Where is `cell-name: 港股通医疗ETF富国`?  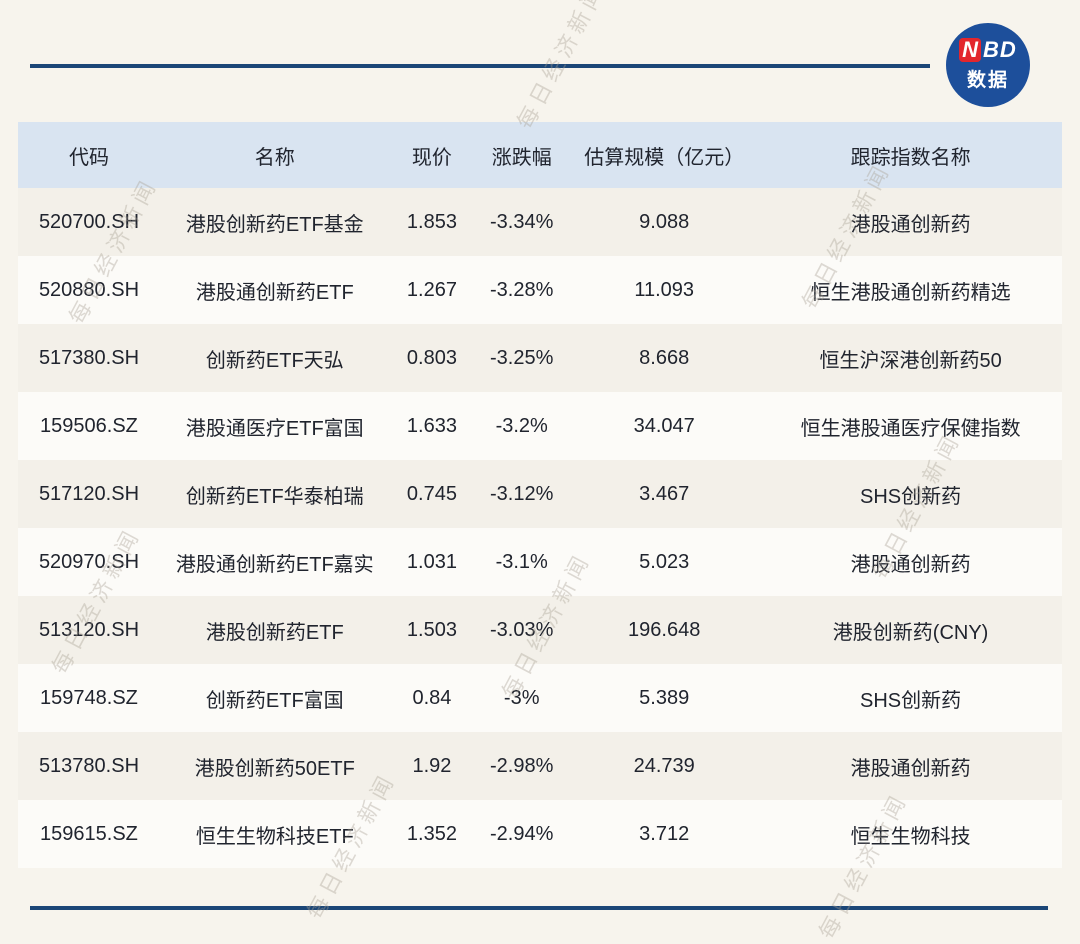
cell-name: 港股通医疗ETF富国 is located at coordinates (274, 428).